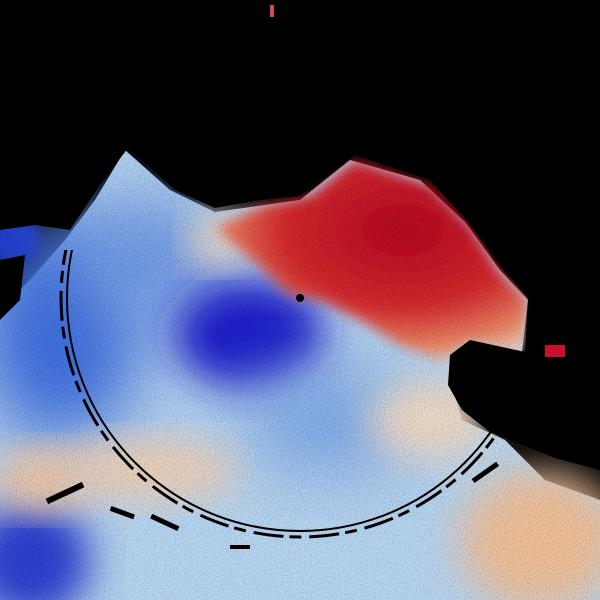 This screenshot has width=600, height=600. What do you see at coordinates (272, 505) in the screenshot?
I see `clutter` at bounding box center [272, 505].